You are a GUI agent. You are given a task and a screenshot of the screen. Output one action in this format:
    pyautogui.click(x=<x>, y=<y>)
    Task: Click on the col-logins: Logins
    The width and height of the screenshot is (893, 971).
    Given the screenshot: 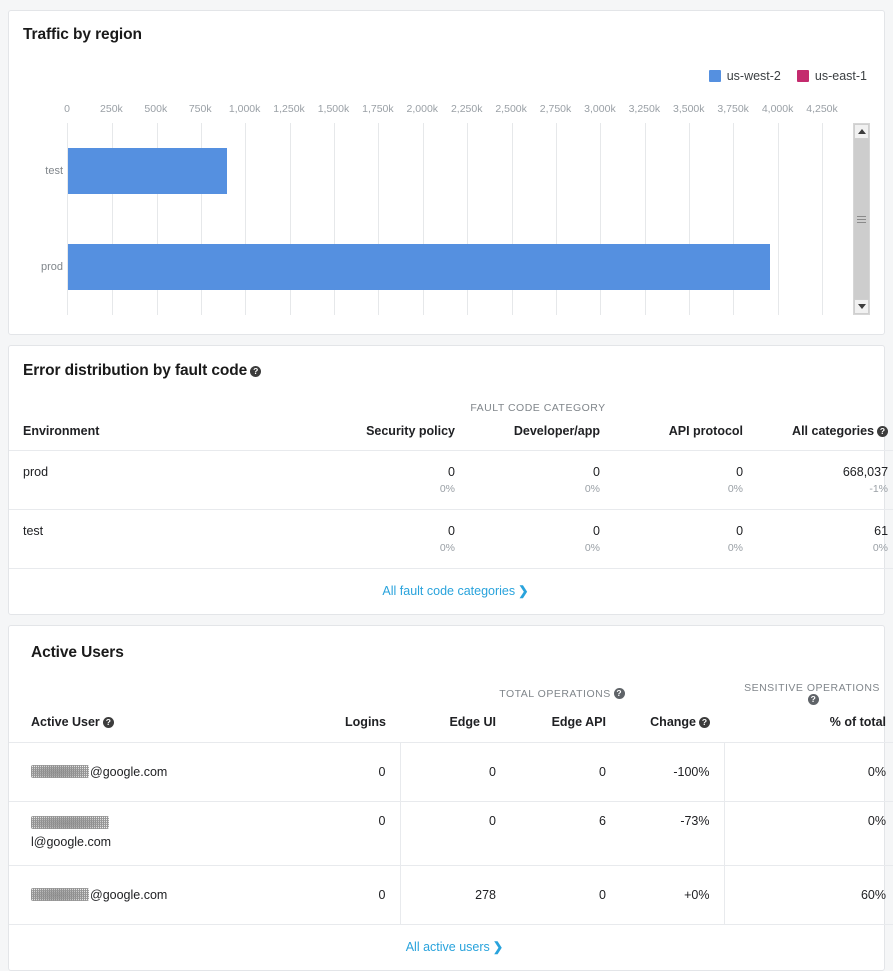 What is the action you would take?
    pyautogui.click(x=358, y=726)
    